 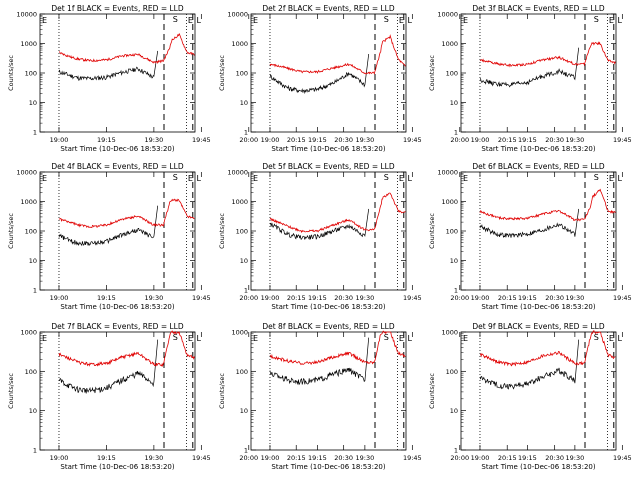 I want to click on panel-title: Det 6f BLACK = Events, RED = LLD, so click(x=538, y=166).